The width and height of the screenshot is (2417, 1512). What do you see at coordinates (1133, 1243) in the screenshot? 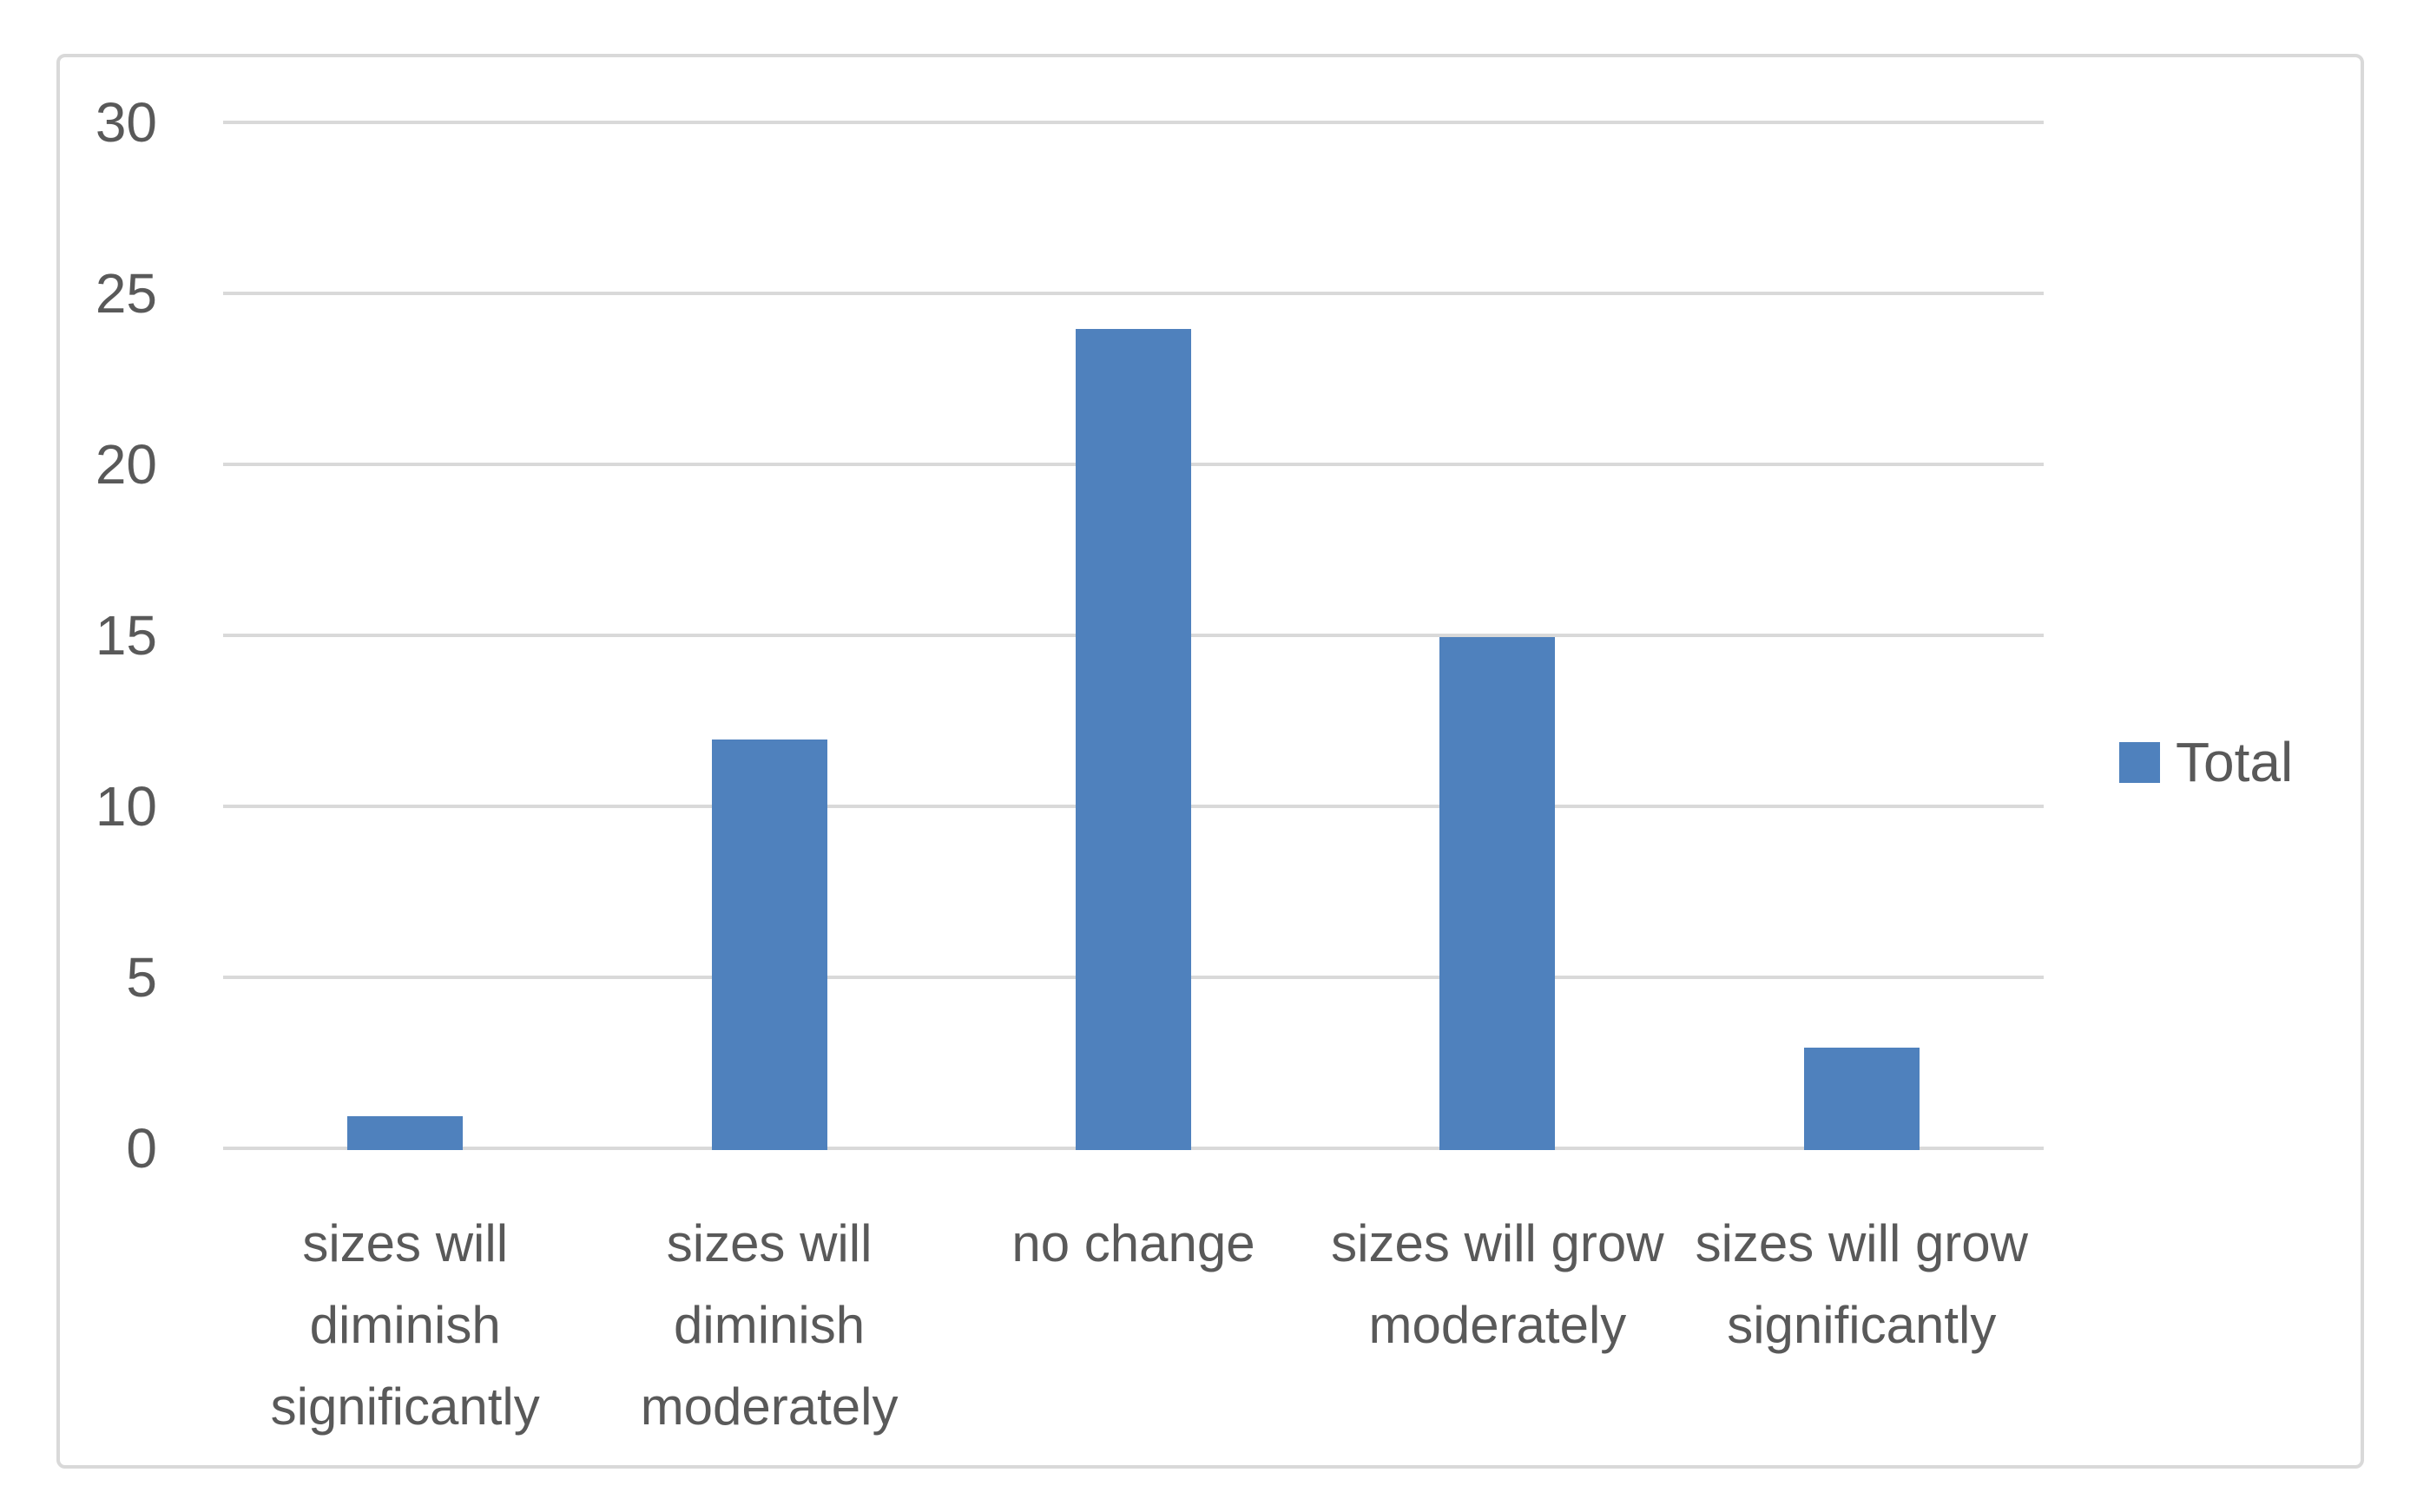
I see `x-axis-category-label: no change` at bounding box center [1133, 1243].